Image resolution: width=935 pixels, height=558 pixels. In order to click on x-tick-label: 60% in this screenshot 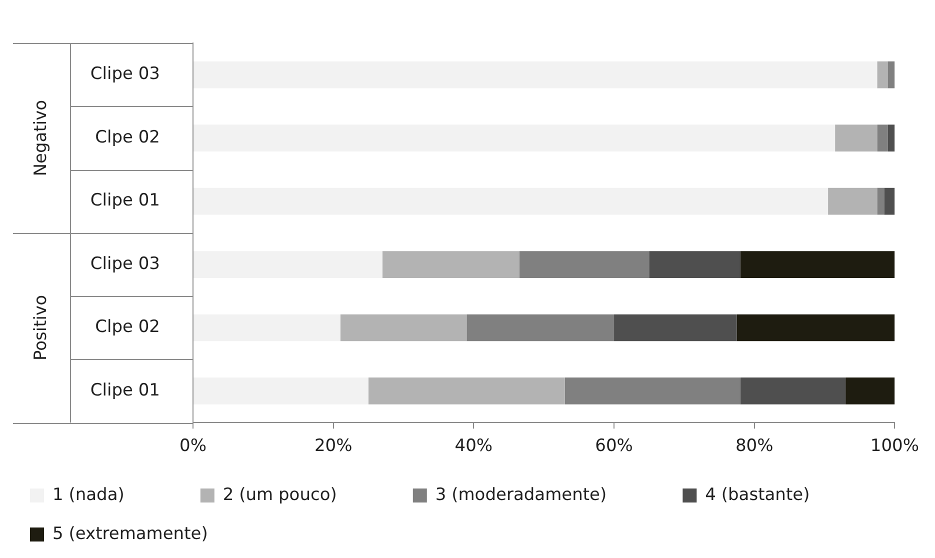, I will do `click(614, 446)`.